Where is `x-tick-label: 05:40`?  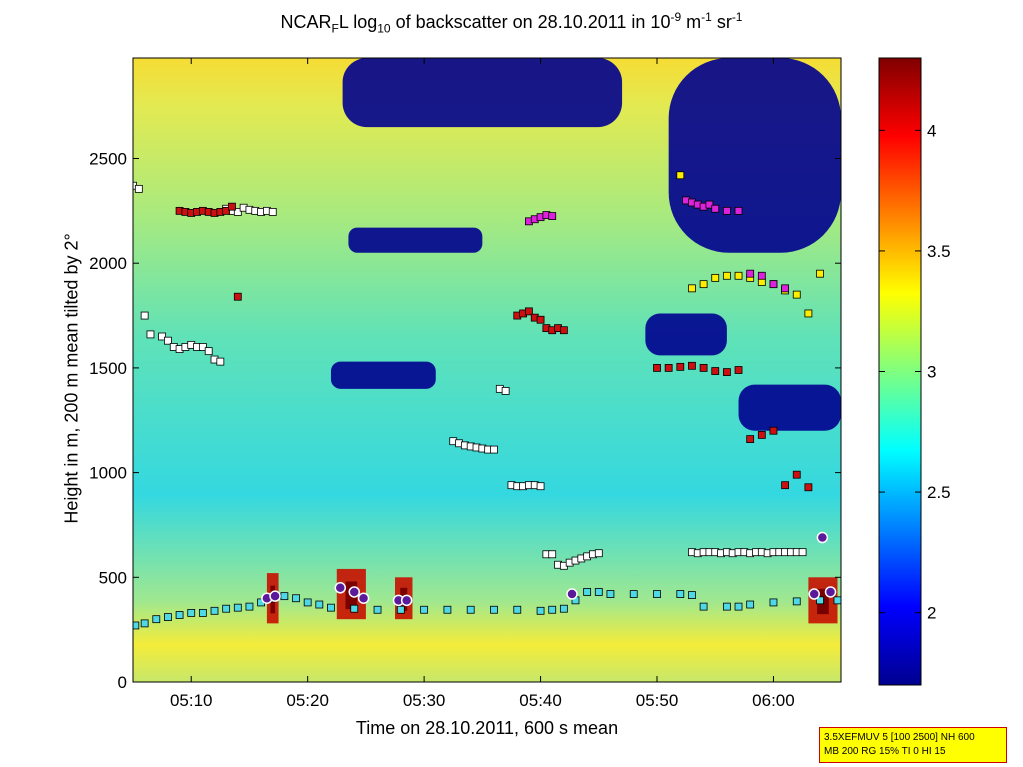 x-tick-label: 05:40 is located at coordinates (540, 700).